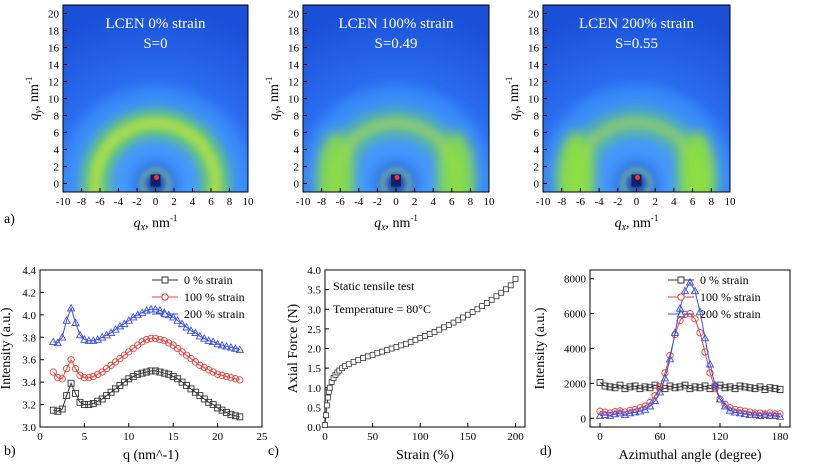 This screenshot has width=814, height=467. What do you see at coordinates (297, 168) in the screenshot?
I see `y-tick-label: 2` at bounding box center [297, 168].